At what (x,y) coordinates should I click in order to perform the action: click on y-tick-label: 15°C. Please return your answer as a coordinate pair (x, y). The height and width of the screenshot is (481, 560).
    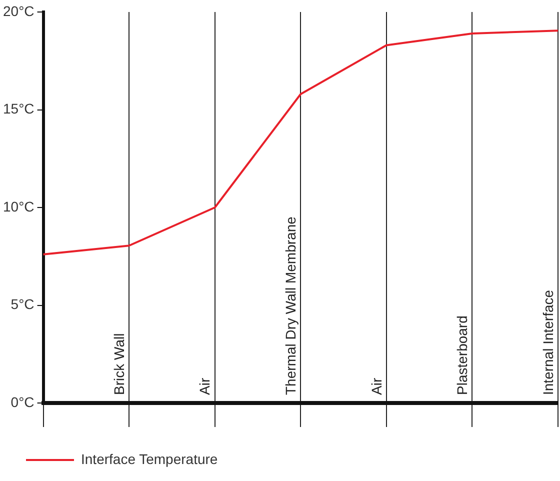
    Looking at the image, I should click on (18, 108).